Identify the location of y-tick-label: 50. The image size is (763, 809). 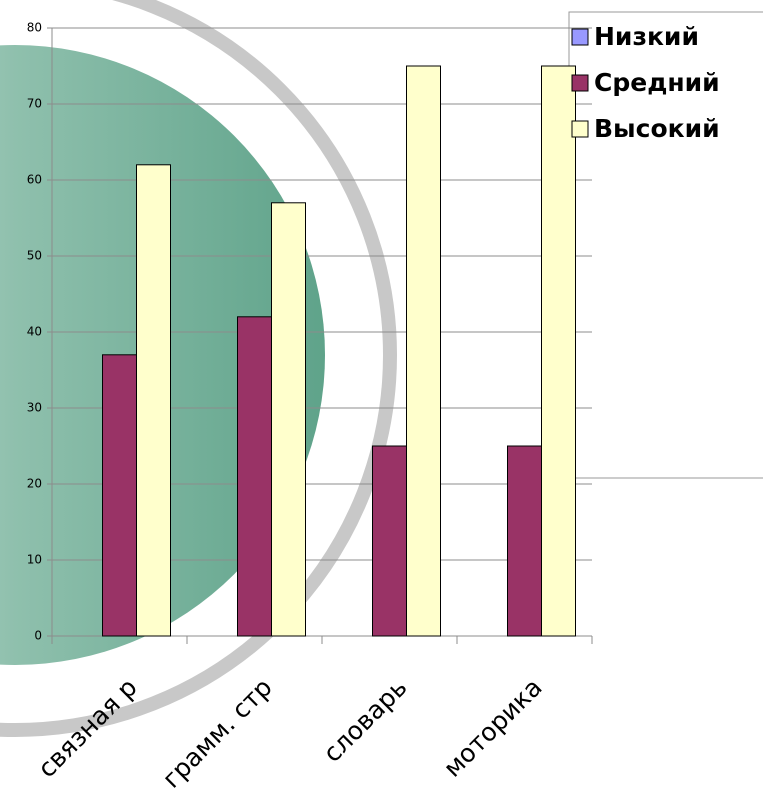
(34, 256).